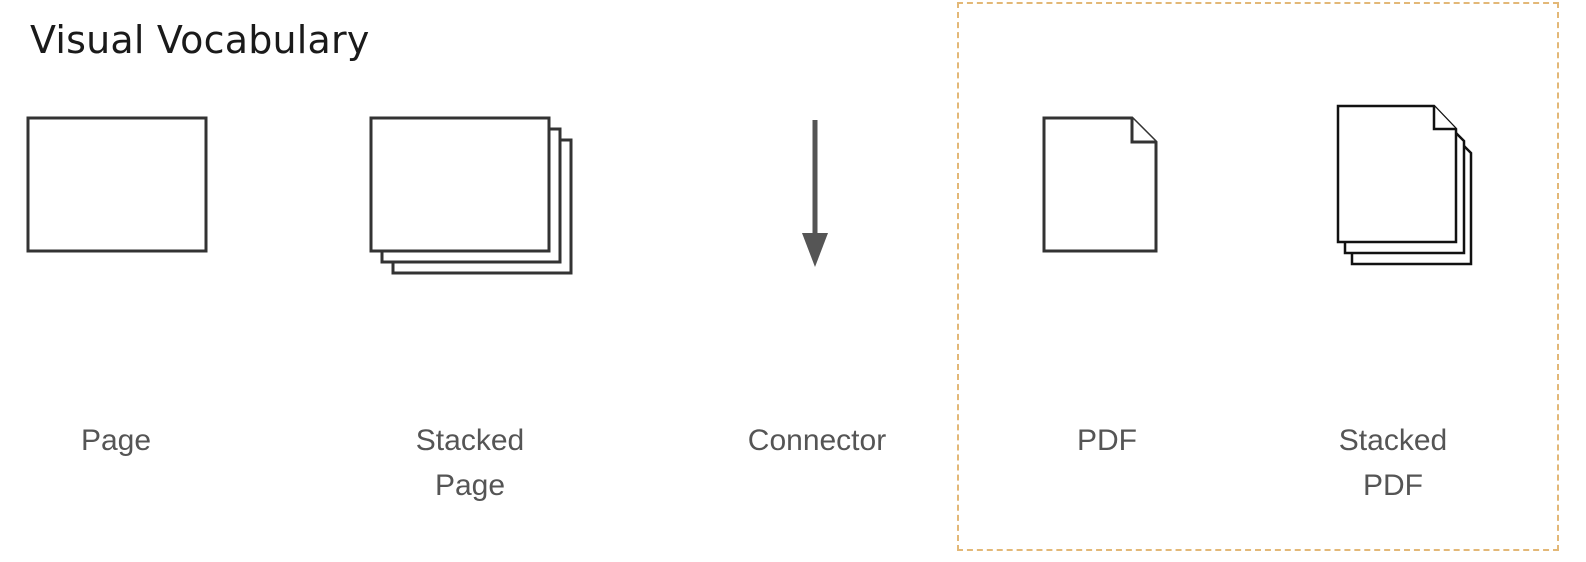  Describe the element at coordinates (117, 184) in the screenshot. I see `page-icon` at that location.